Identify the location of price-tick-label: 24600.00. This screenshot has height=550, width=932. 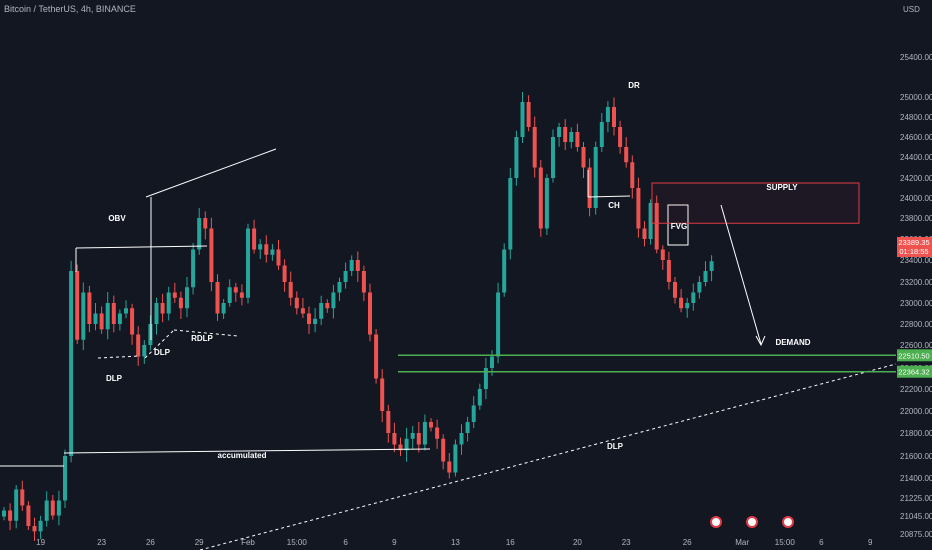
(916, 137).